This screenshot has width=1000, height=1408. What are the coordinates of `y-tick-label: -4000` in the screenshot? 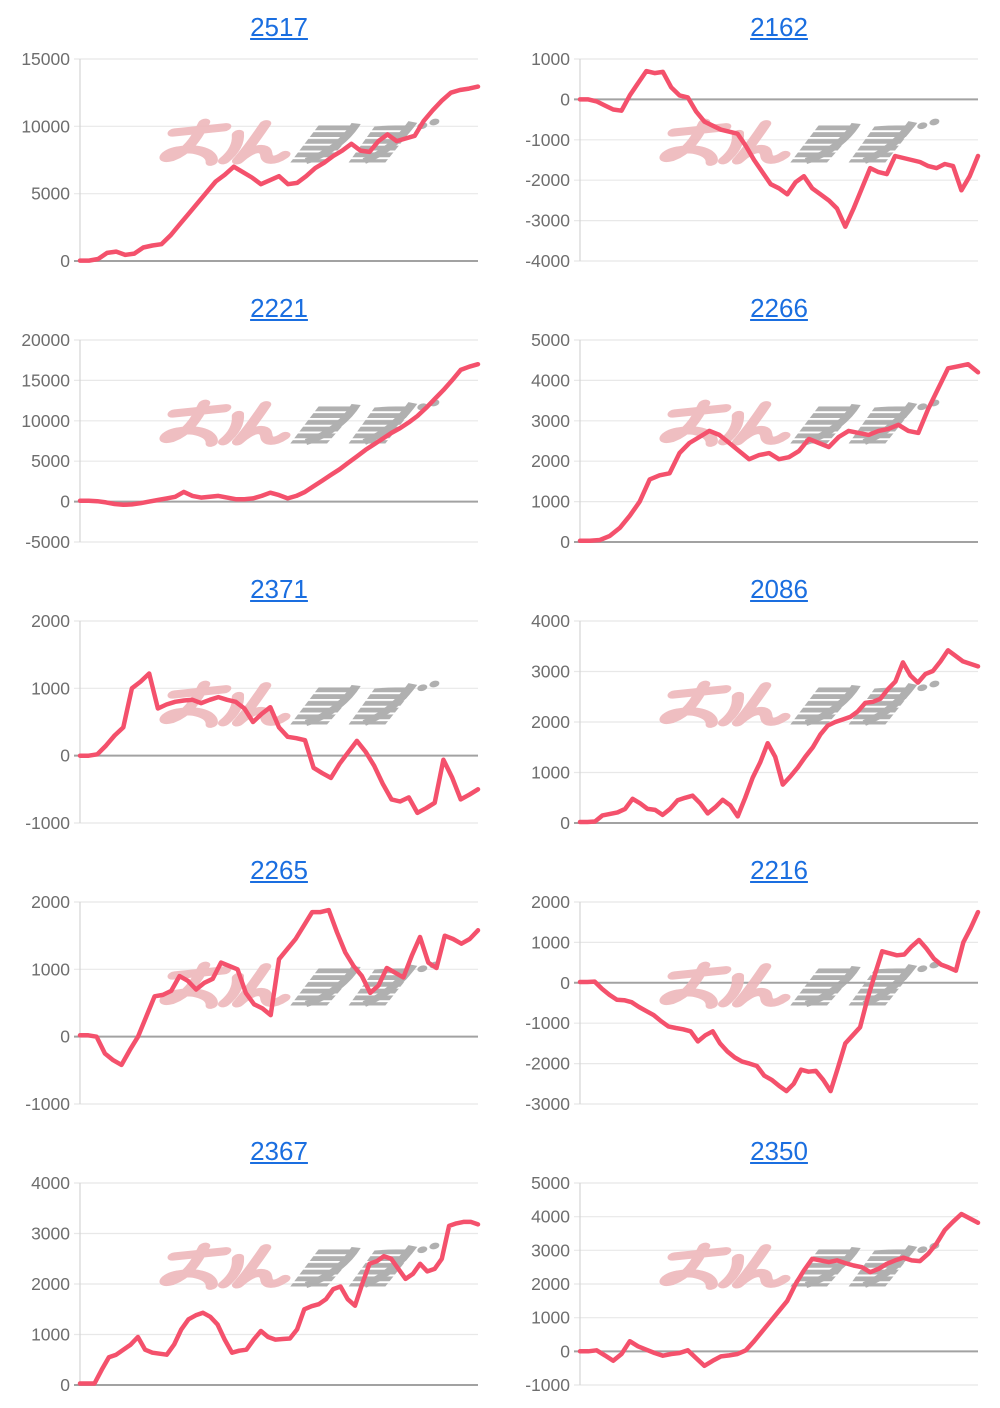 It's located at (547, 261).